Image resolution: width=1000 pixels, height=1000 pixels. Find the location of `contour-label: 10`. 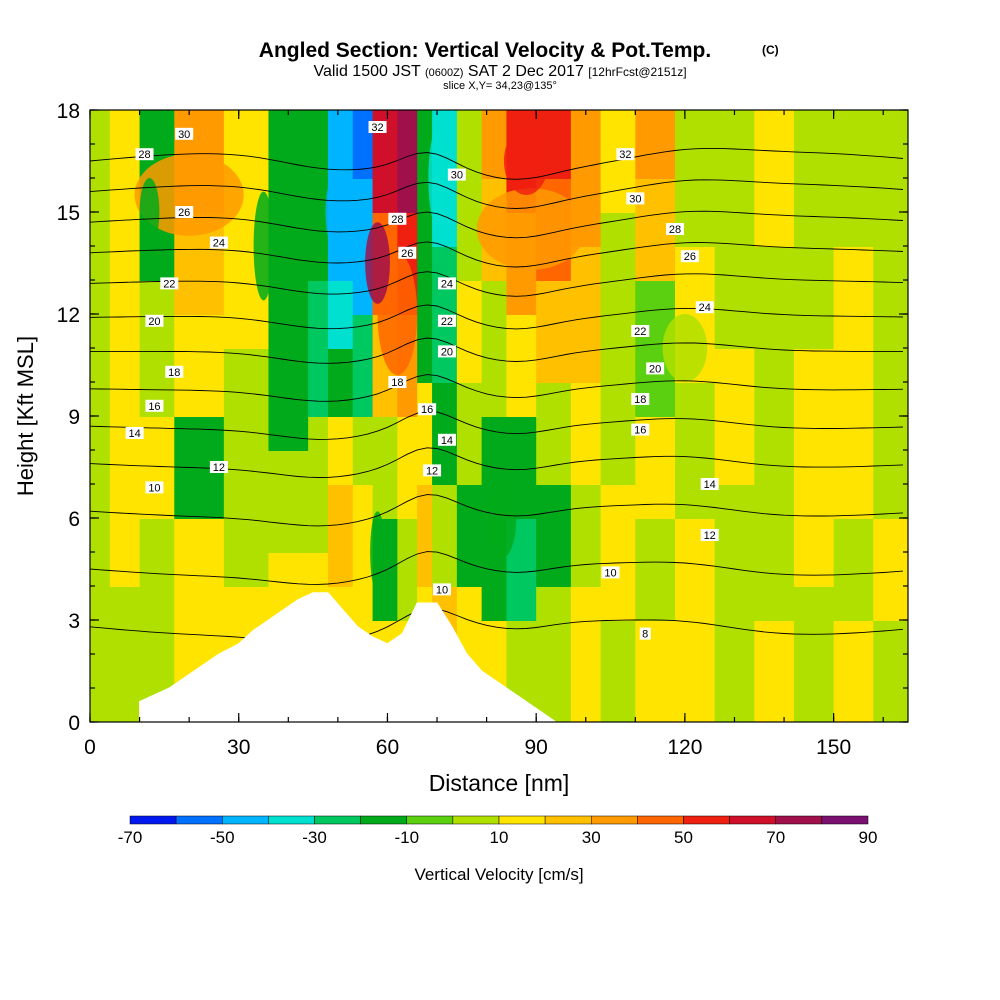

contour-label: 10 is located at coordinates (441, 589).